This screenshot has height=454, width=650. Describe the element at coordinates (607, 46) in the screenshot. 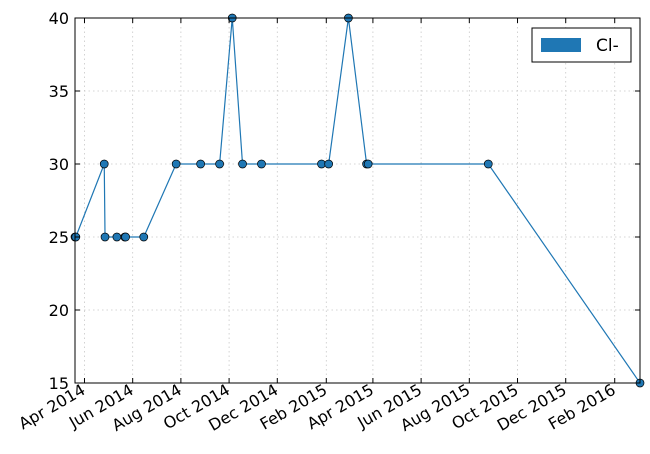

I see `legend-label: Cl-` at that location.